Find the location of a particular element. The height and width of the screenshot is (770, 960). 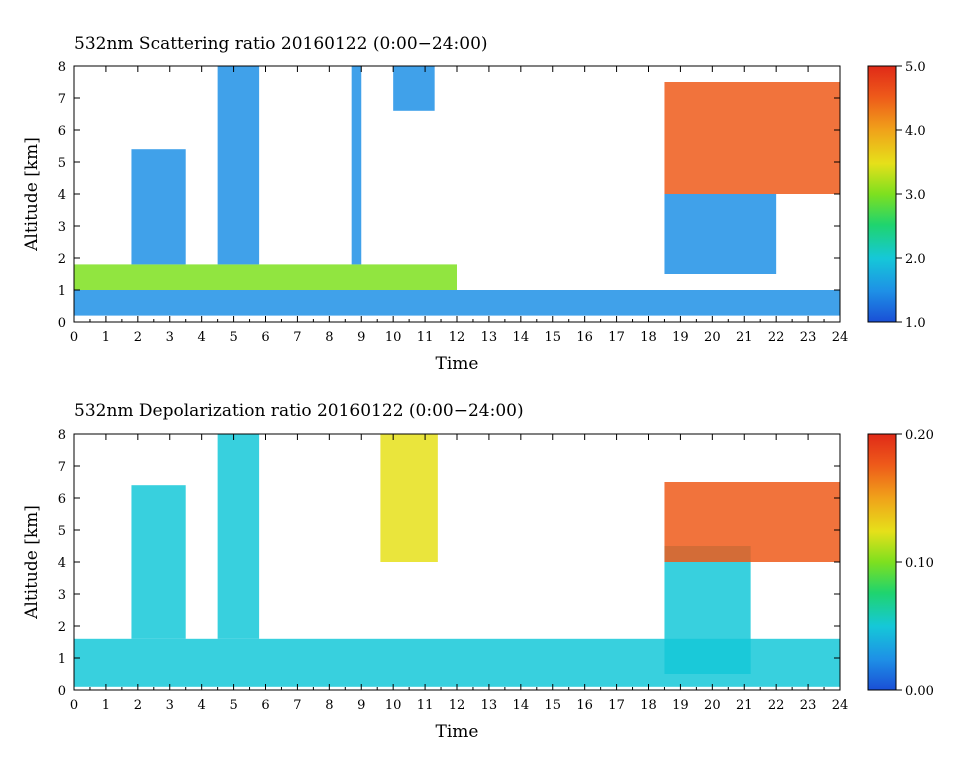

panel-2-colorbar is located at coordinates (882, 562).